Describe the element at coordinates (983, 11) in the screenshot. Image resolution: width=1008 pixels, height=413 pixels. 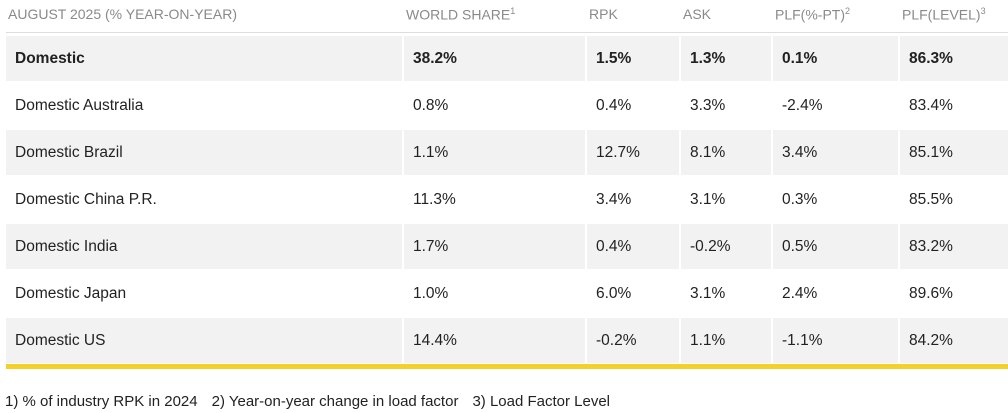
I see `footnote-ref: 3` at that location.